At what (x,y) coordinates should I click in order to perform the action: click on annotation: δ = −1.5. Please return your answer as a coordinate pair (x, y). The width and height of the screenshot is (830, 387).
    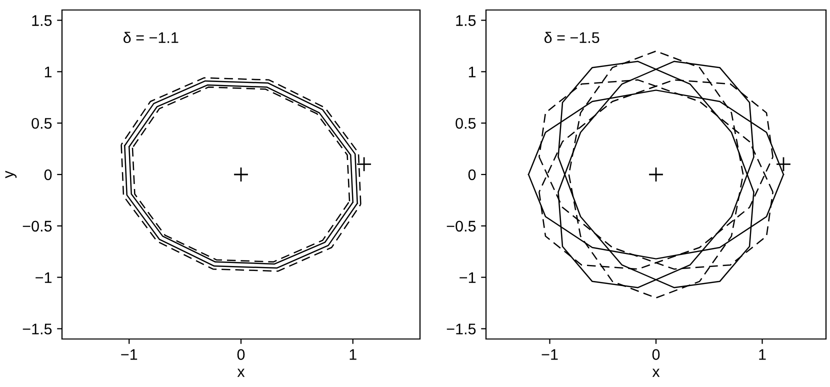
    Looking at the image, I should click on (572, 38).